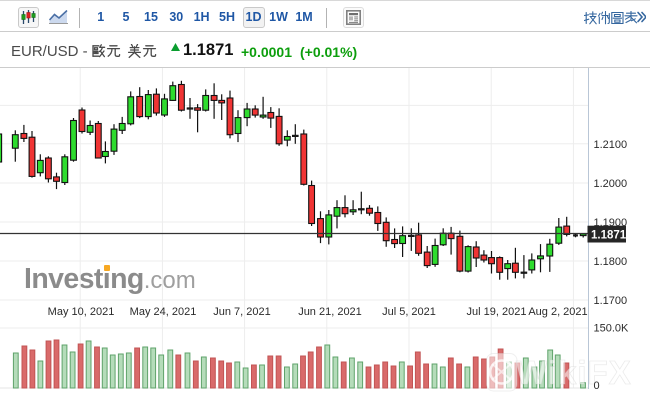  What do you see at coordinates (597, 386) in the screenshot?
I see `svg-text: 0` at bounding box center [597, 386].